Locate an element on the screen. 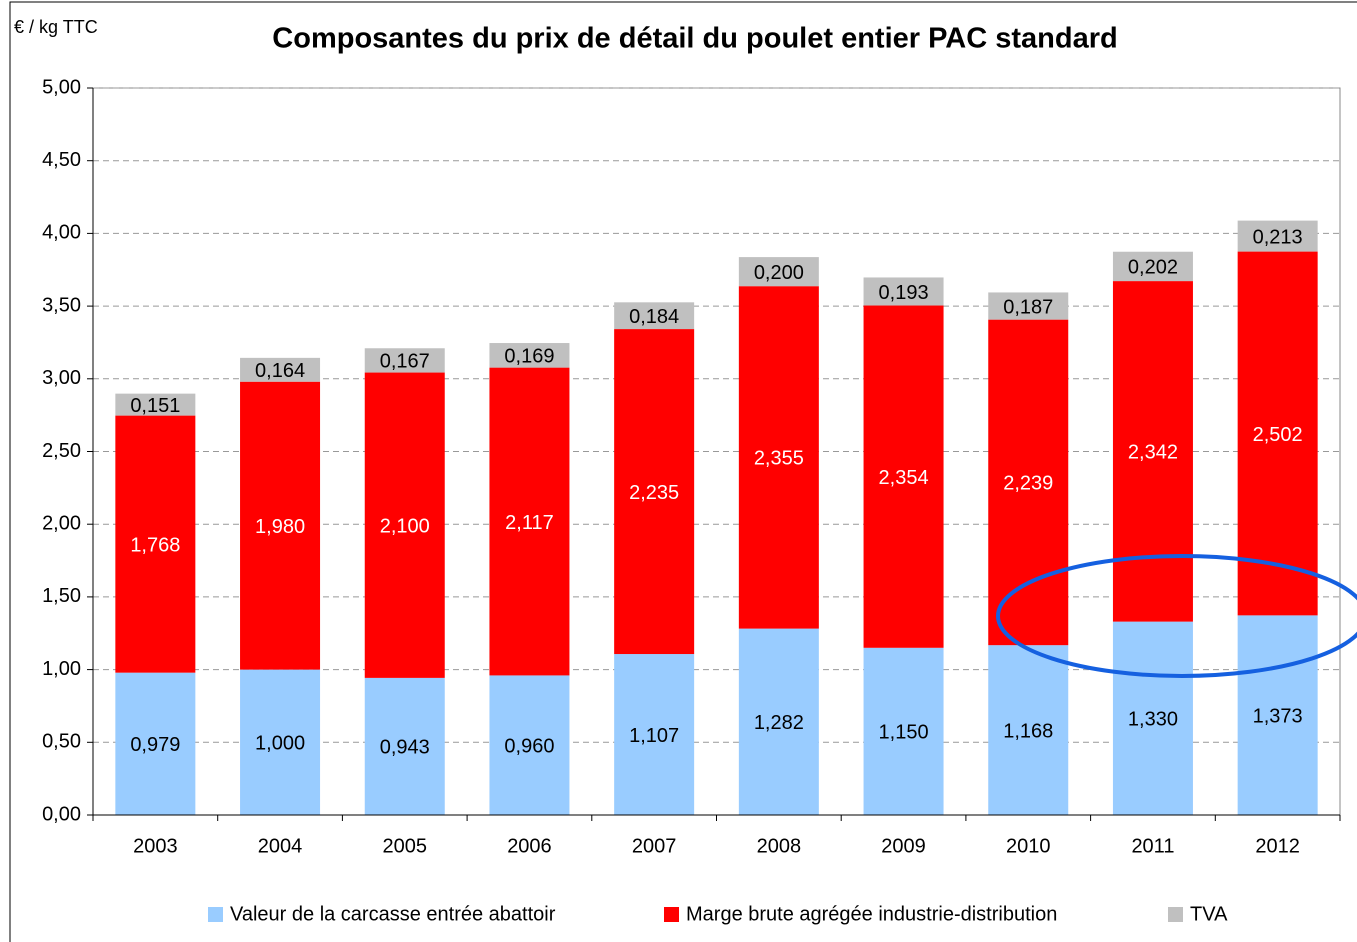 This screenshot has height=942, width=1357. y-tick-label: 2,50 is located at coordinates (61, 451).